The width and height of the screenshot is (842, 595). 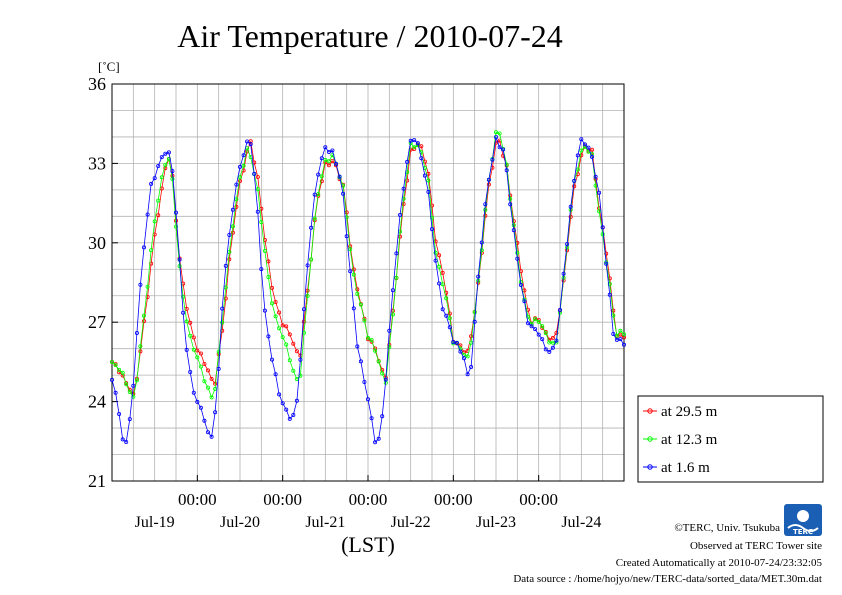 I want to click on y-tick-label: 36, so click(x=97, y=84).